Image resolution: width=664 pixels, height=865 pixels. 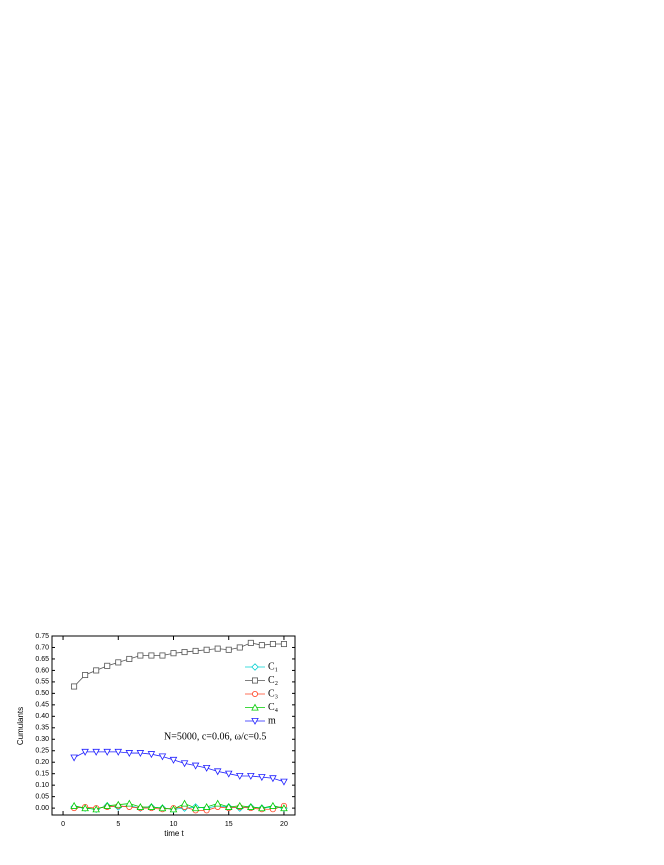 What do you see at coordinates (174, 833) in the screenshot?
I see `x-axis-label: time t` at bounding box center [174, 833].